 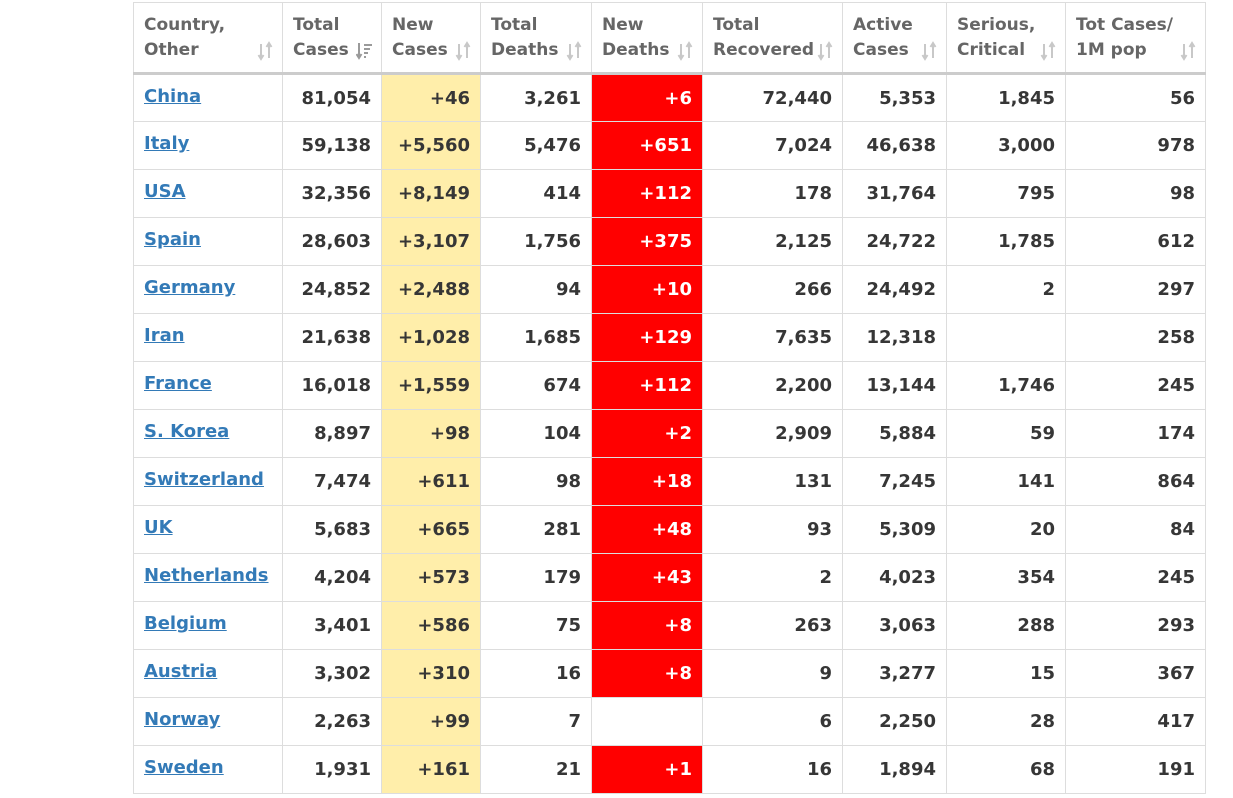 What do you see at coordinates (1124, 25) in the screenshot?
I see `header-label-line1: Tot Cases/` at bounding box center [1124, 25].